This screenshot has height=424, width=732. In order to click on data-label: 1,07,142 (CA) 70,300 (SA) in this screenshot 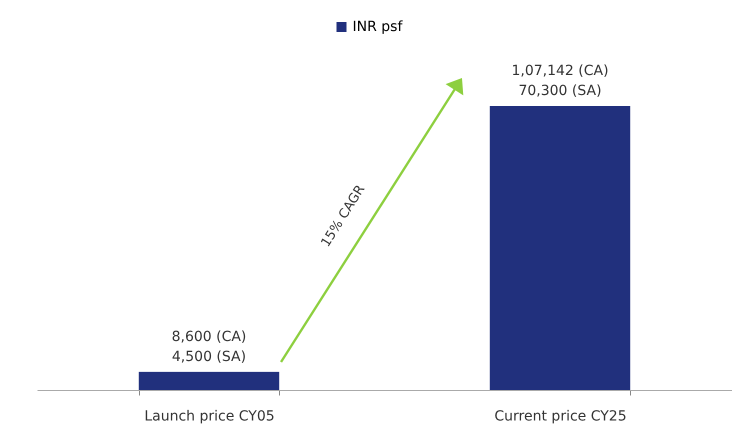, I will do `click(560, 81)`.